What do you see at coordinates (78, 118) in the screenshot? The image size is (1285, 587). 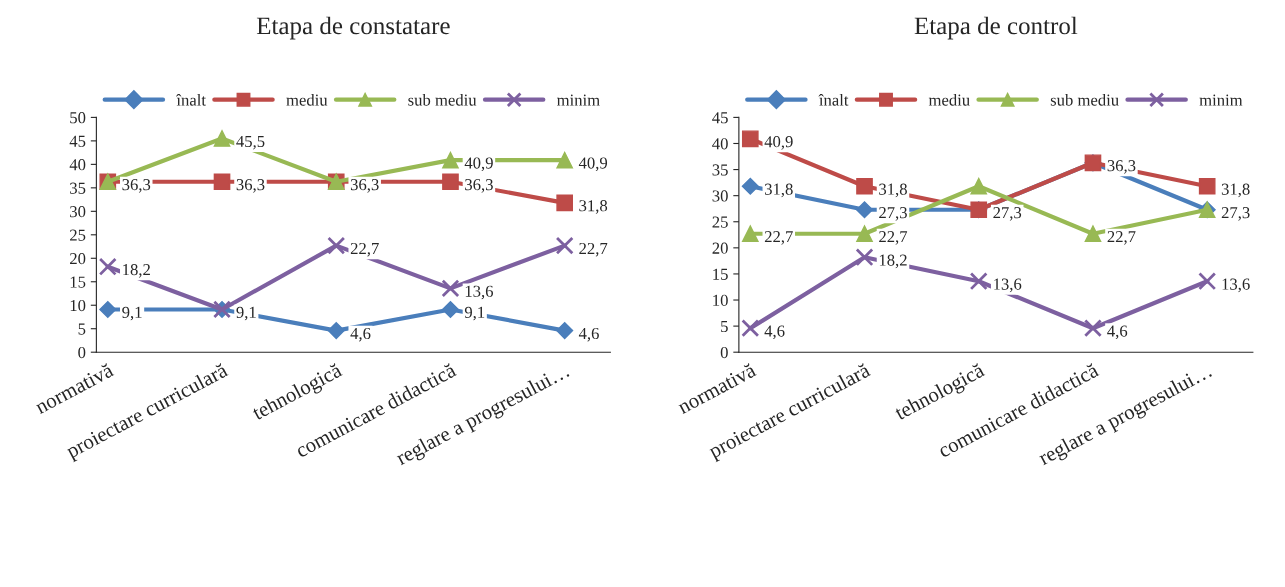 I see `y-tick-label: 50` at bounding box center [78, 118].